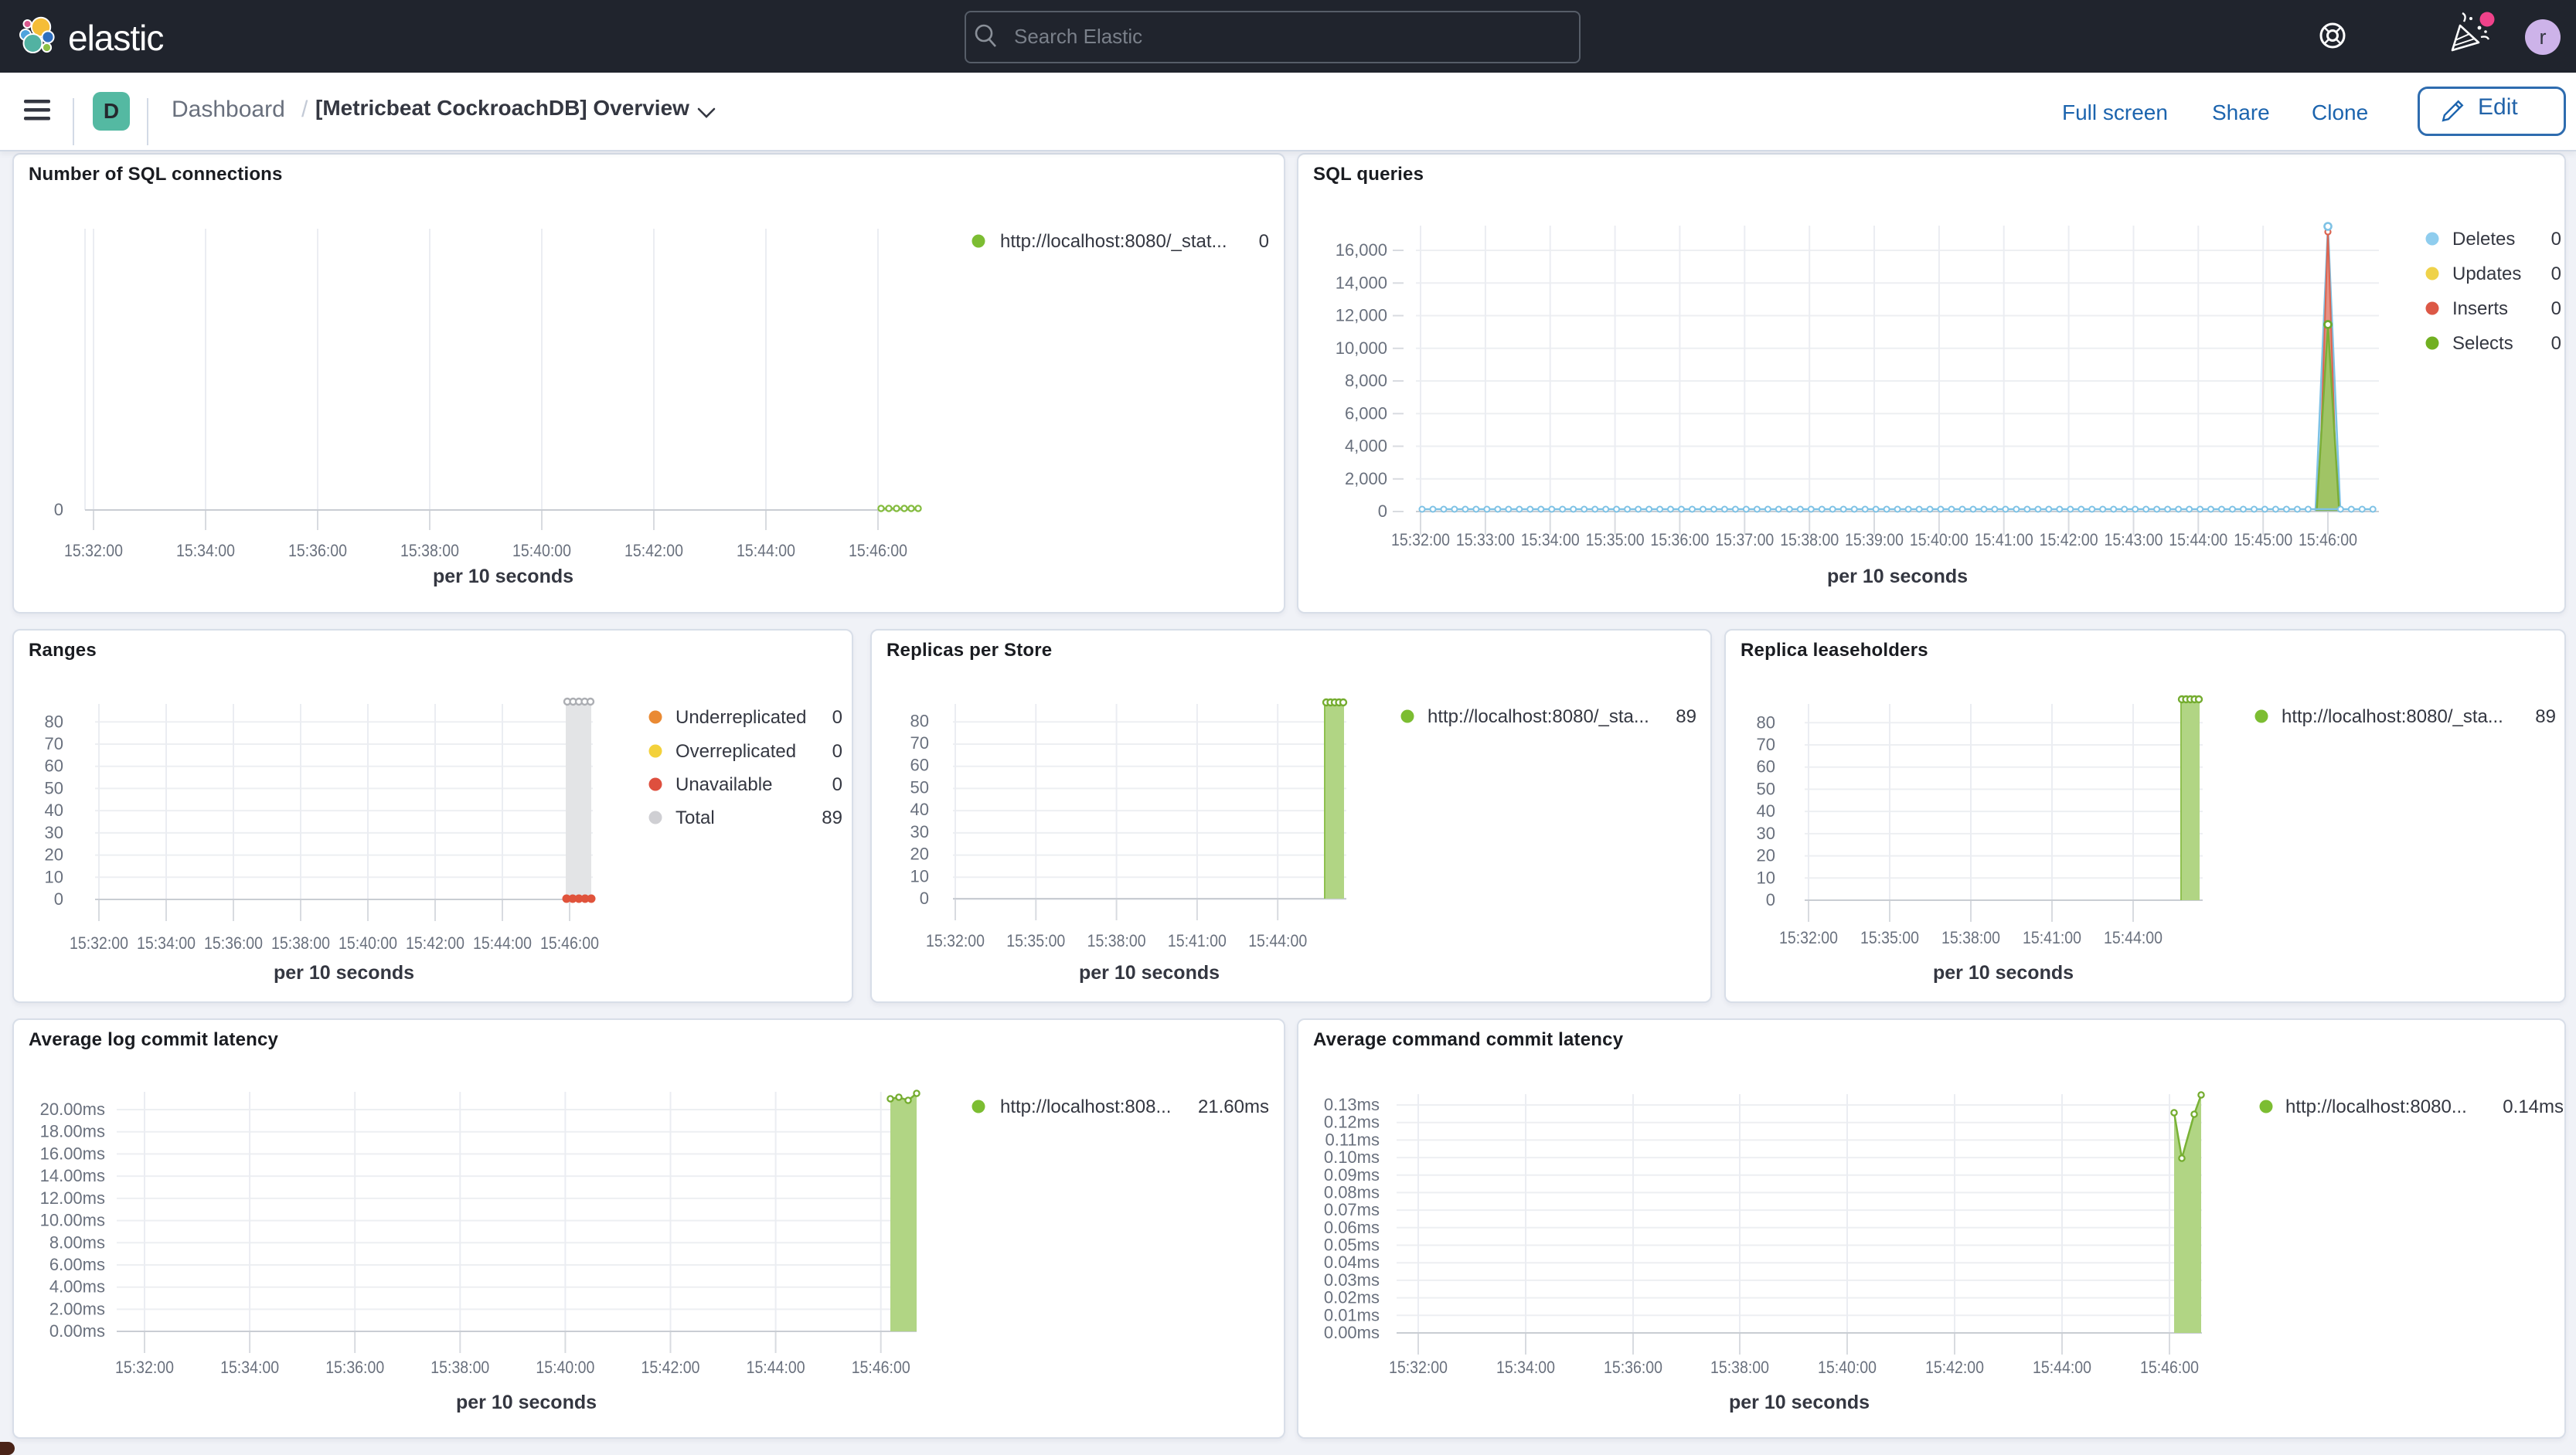  I want to click on svg-text: 0.10ms, so click(1352, 1157).